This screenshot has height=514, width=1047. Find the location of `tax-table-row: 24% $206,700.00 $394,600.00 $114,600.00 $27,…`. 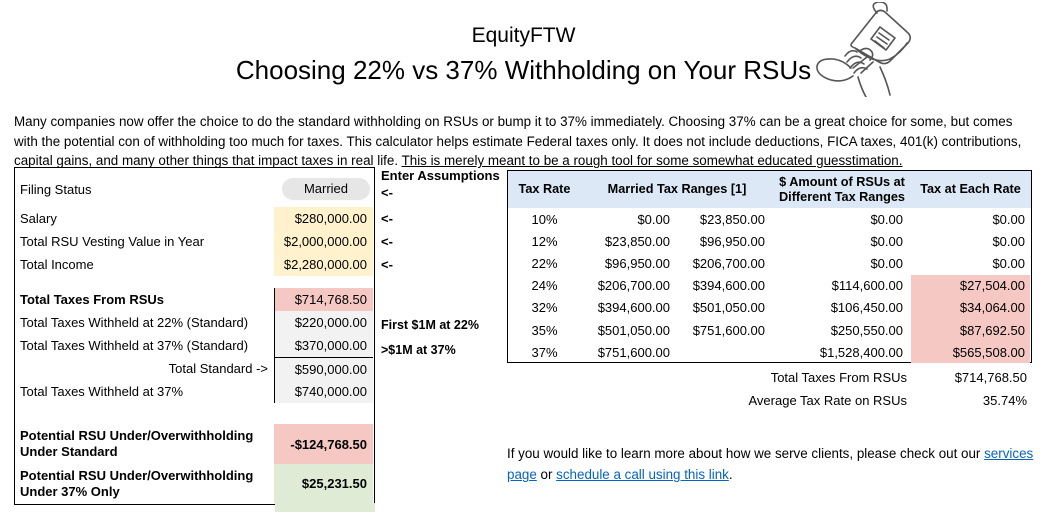

tax-table-row: 24% $206,700.00 $394,600.00 $114,600.00 $27,… is located at coordinates (769, 285).